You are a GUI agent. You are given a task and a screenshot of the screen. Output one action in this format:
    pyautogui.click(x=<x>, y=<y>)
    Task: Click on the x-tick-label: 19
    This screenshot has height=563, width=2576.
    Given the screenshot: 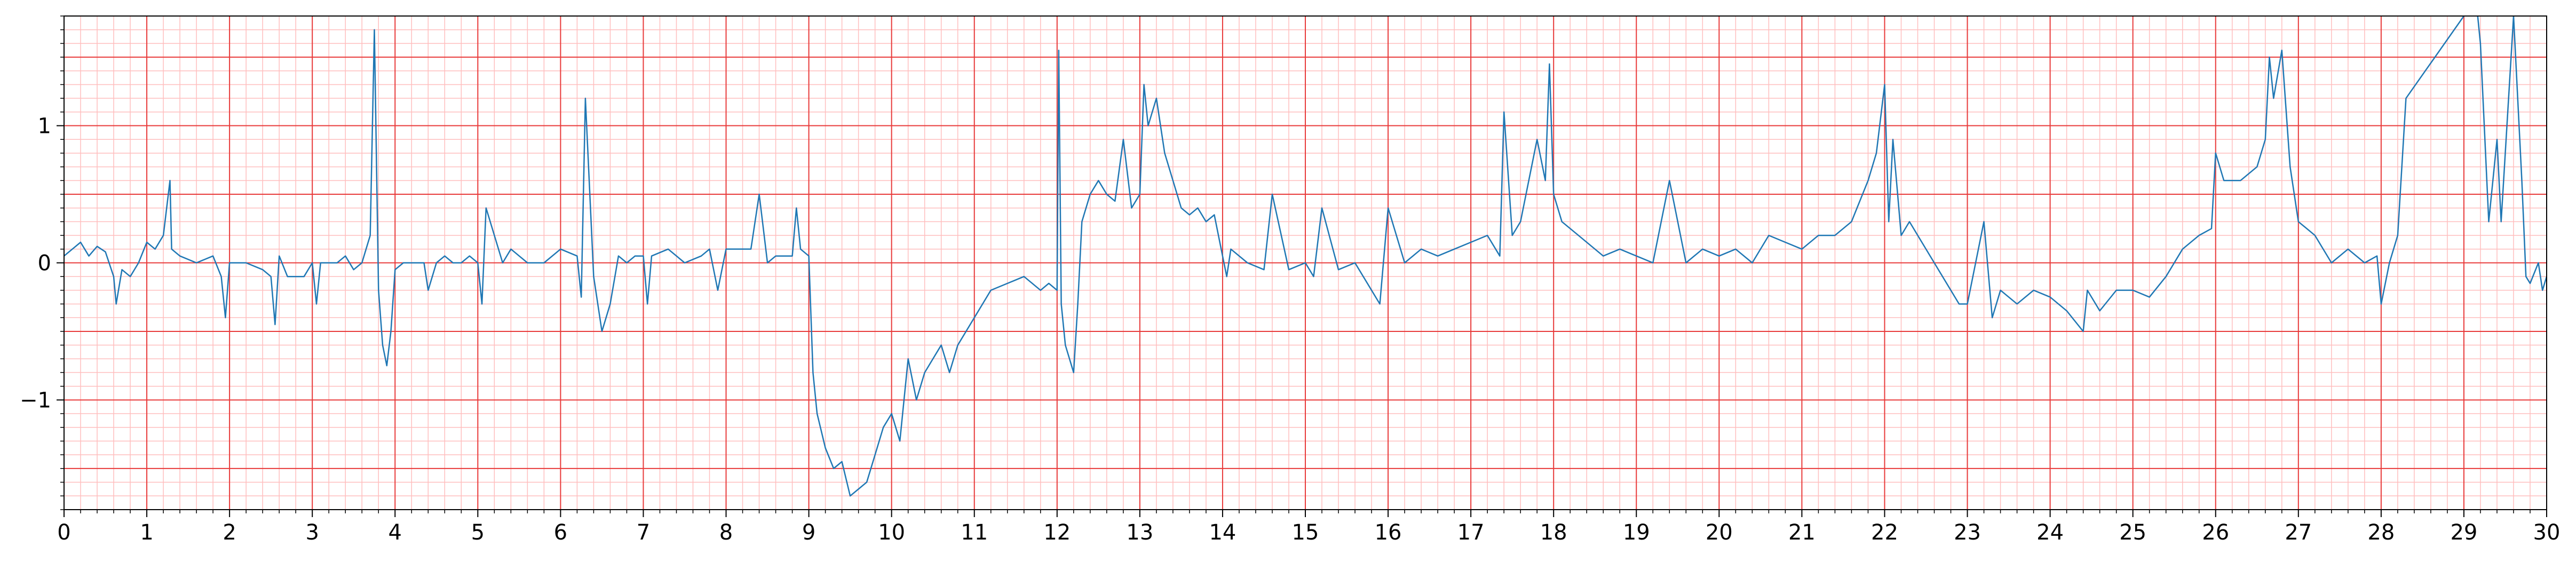 What is the action you would take?
    pyautogui.click(x=1636, y=532)
    